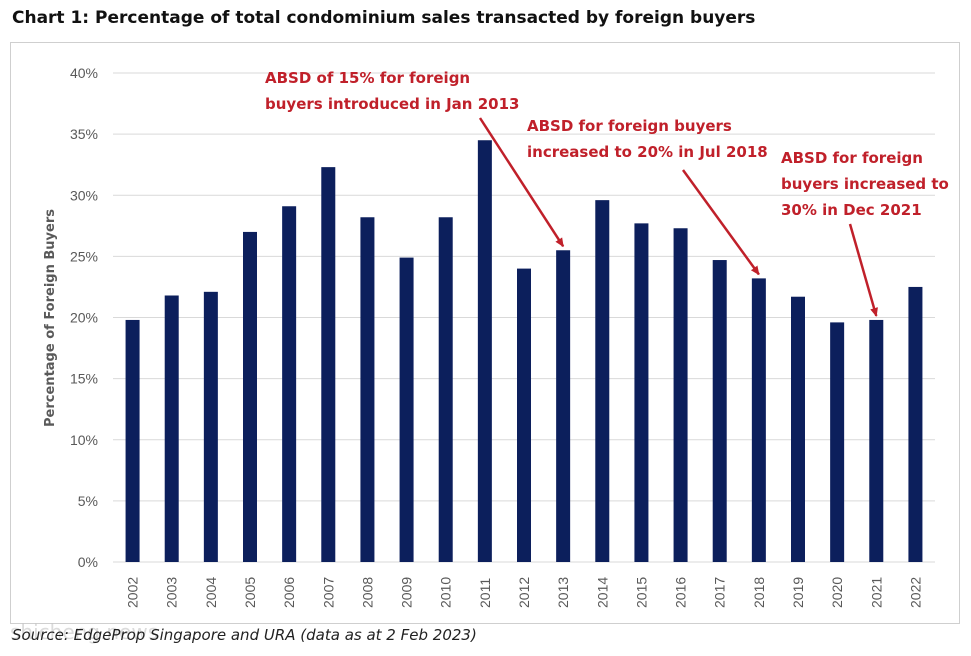 The width and height of the screenshot is (971, 656). Describe the element at coordinates (798, 592) in the screenshot. I see `x-tick-label: 2019` at that location.